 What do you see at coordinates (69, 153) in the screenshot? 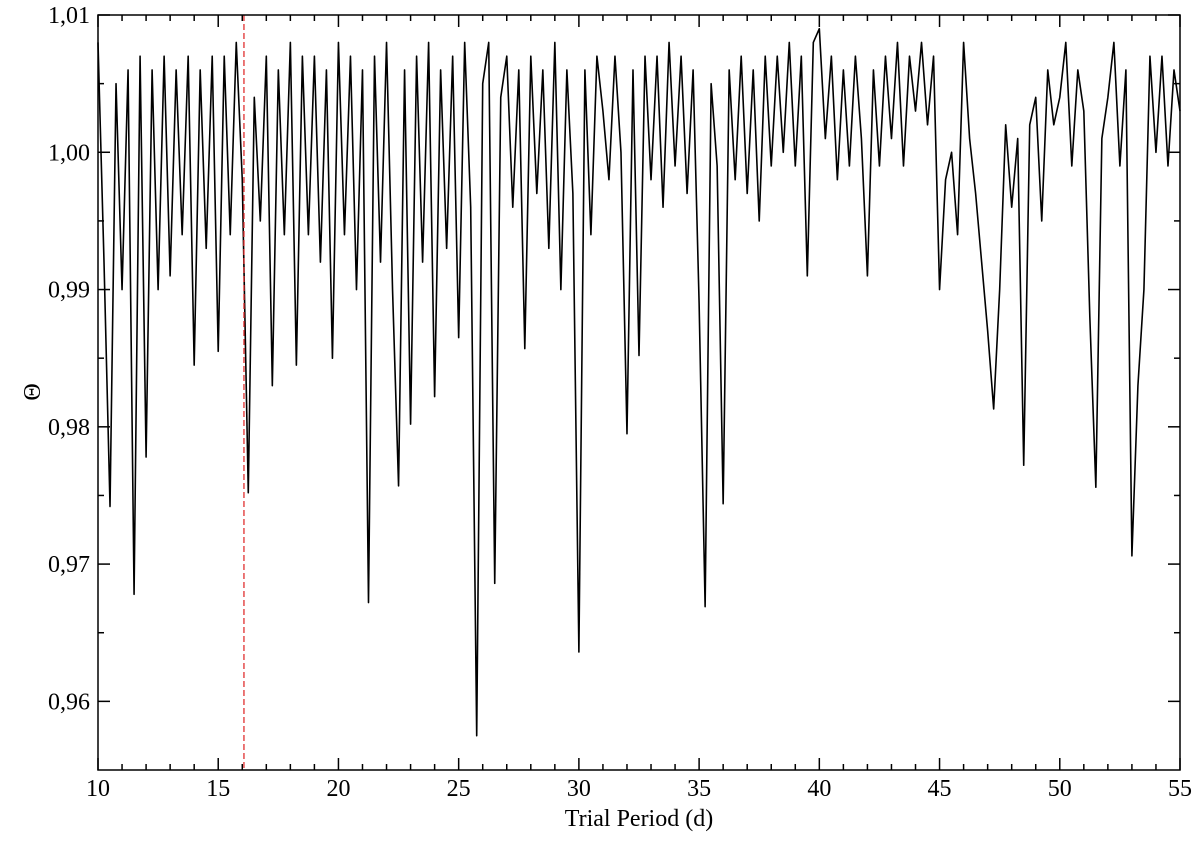
I see `y-tick-label: 1,00` at bounding box center [69, 153].